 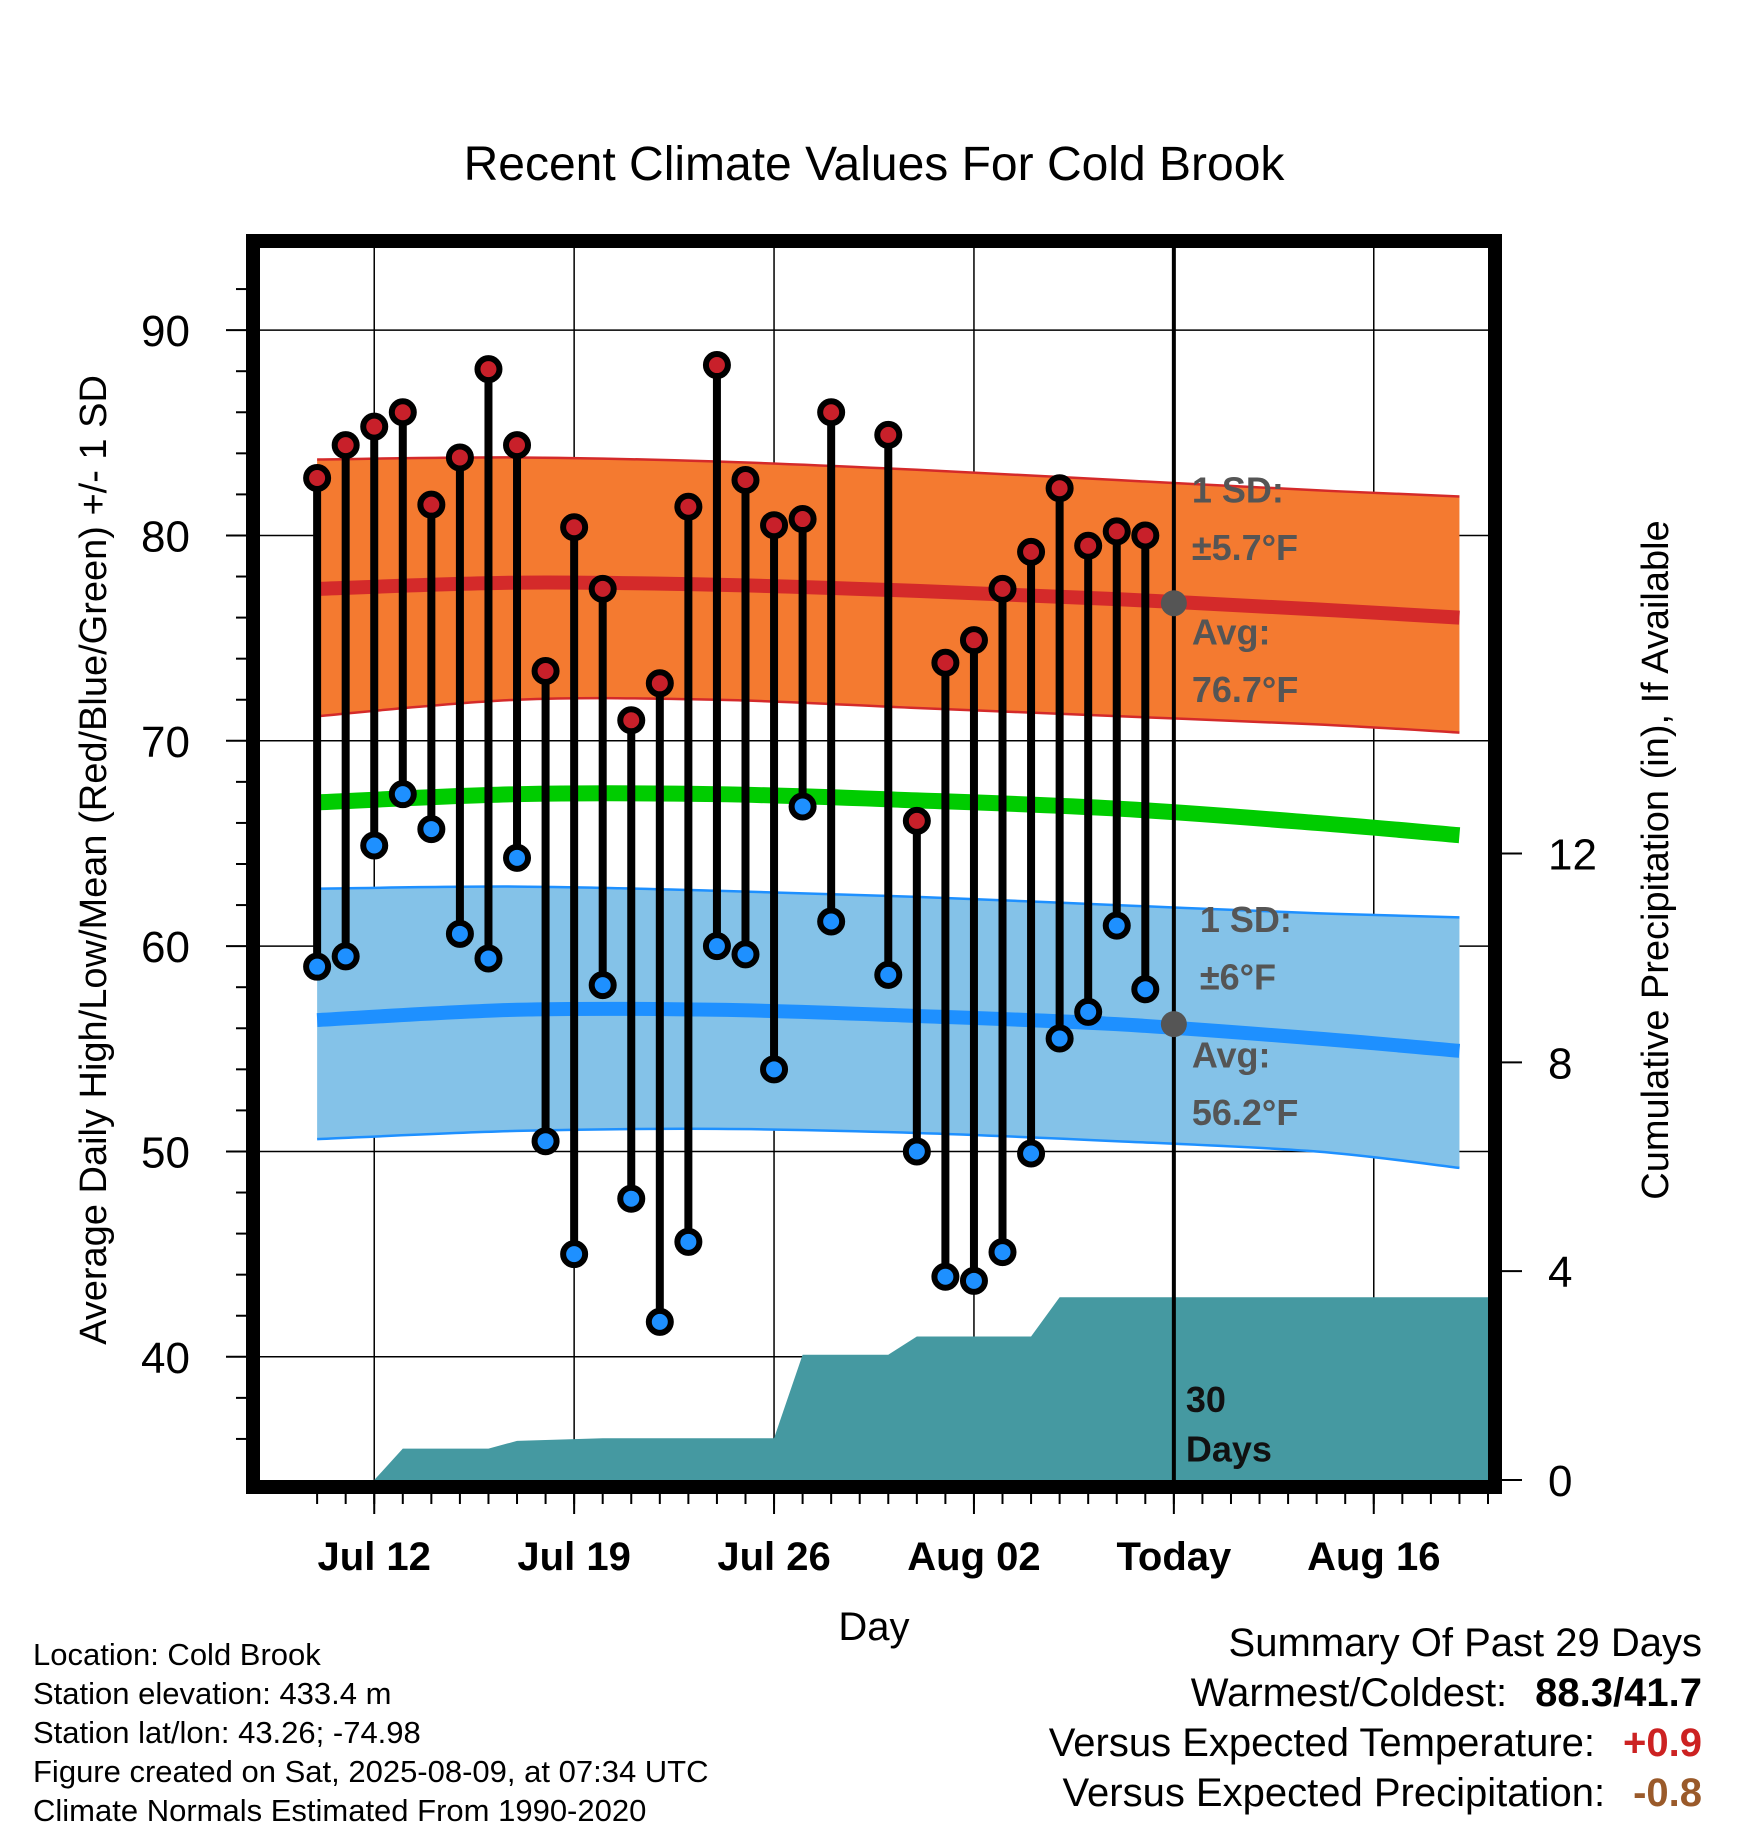 What do you see at coordinates (1245, 1112) in the screenshot?
I see `low-avg-value: 56.2°F` at bounding box center [1245, 1112].